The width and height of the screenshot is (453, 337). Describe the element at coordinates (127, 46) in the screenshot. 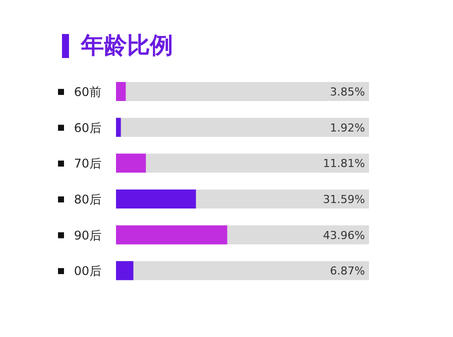

I see `chart-title: 年龄比例` at that location.